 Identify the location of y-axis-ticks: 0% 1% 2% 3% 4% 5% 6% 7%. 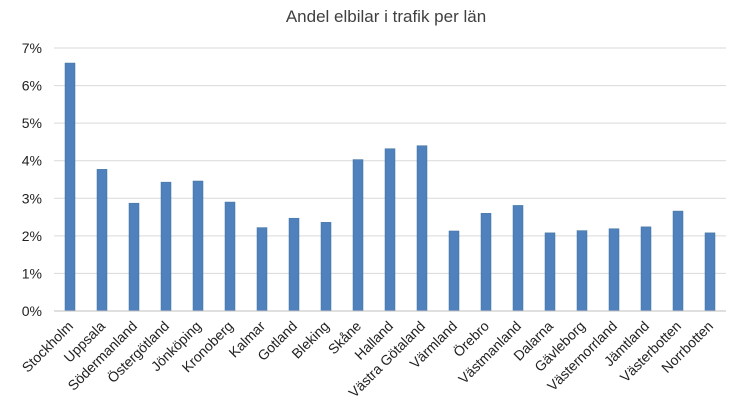
(32, 179).